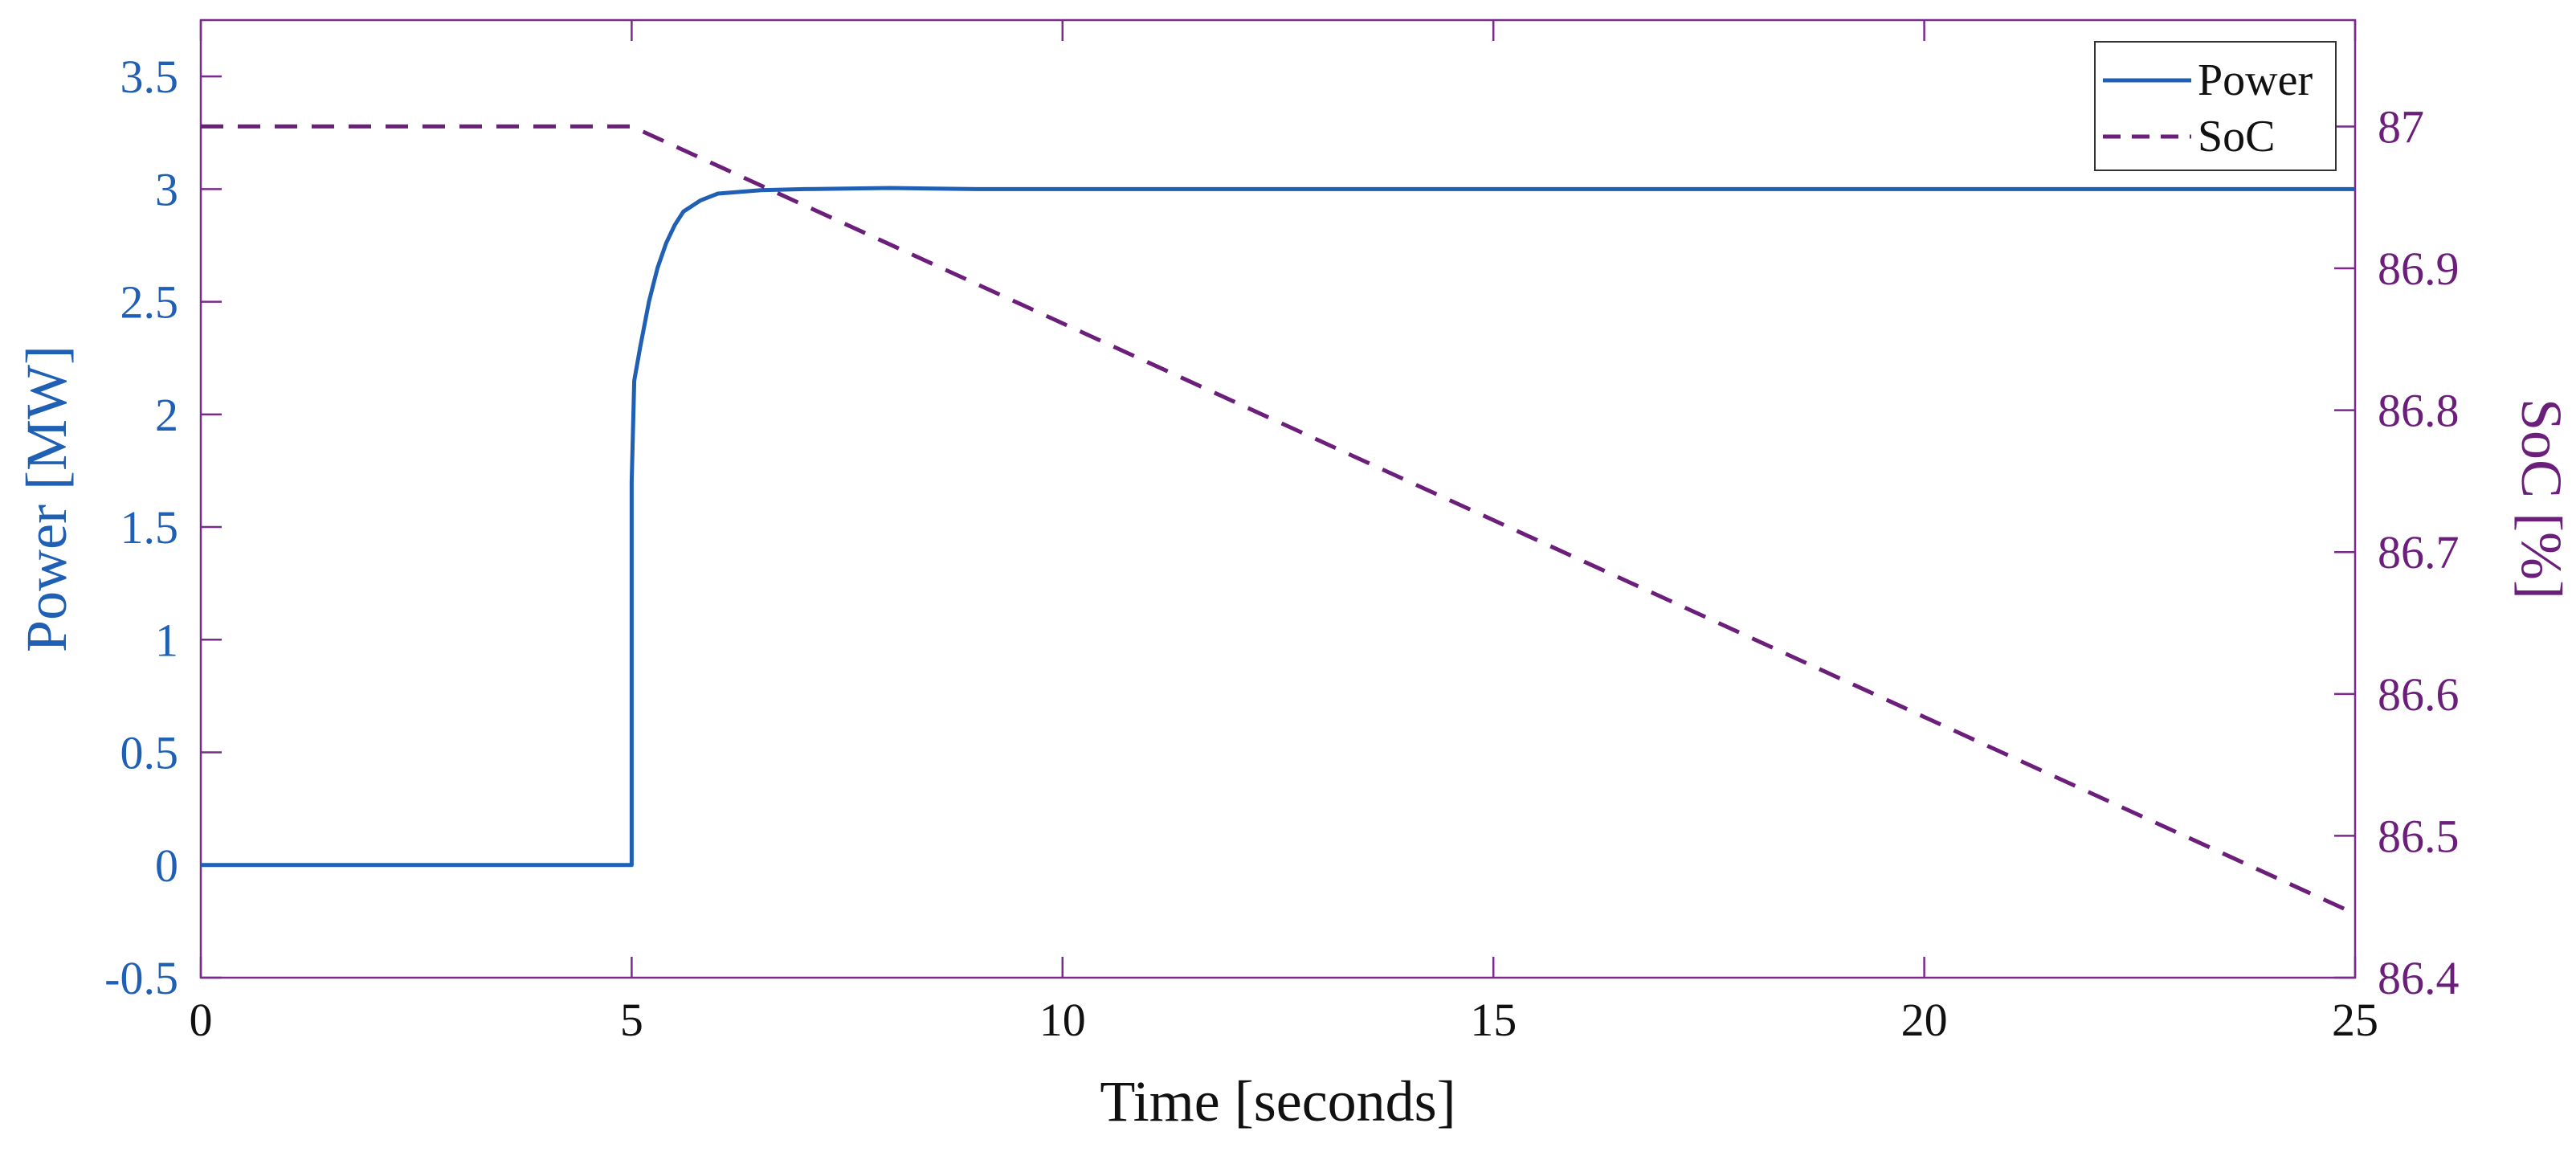 The image size is (2576, 1152). What do you see at coordinates (149, 77) in the screenshot?
I see `y-left-tick-label: 3.5` at bounding box center [149, 77].